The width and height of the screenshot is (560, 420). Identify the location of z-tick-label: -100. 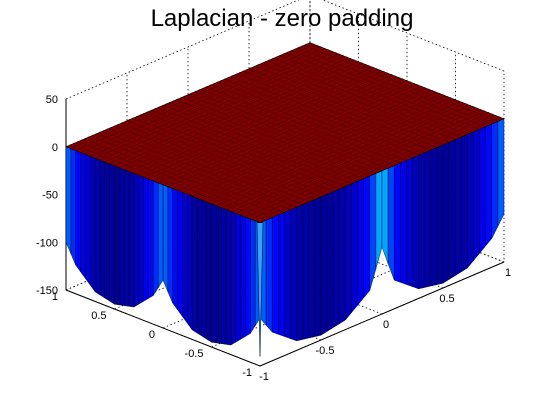
(47, 243).